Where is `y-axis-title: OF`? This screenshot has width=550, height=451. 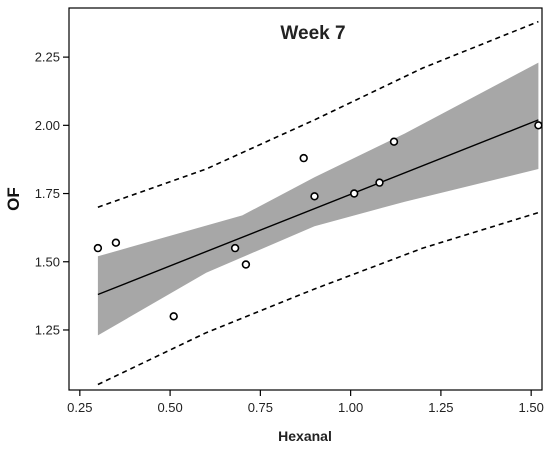 y-axis-title: OF is located at coordinates (13, 199).